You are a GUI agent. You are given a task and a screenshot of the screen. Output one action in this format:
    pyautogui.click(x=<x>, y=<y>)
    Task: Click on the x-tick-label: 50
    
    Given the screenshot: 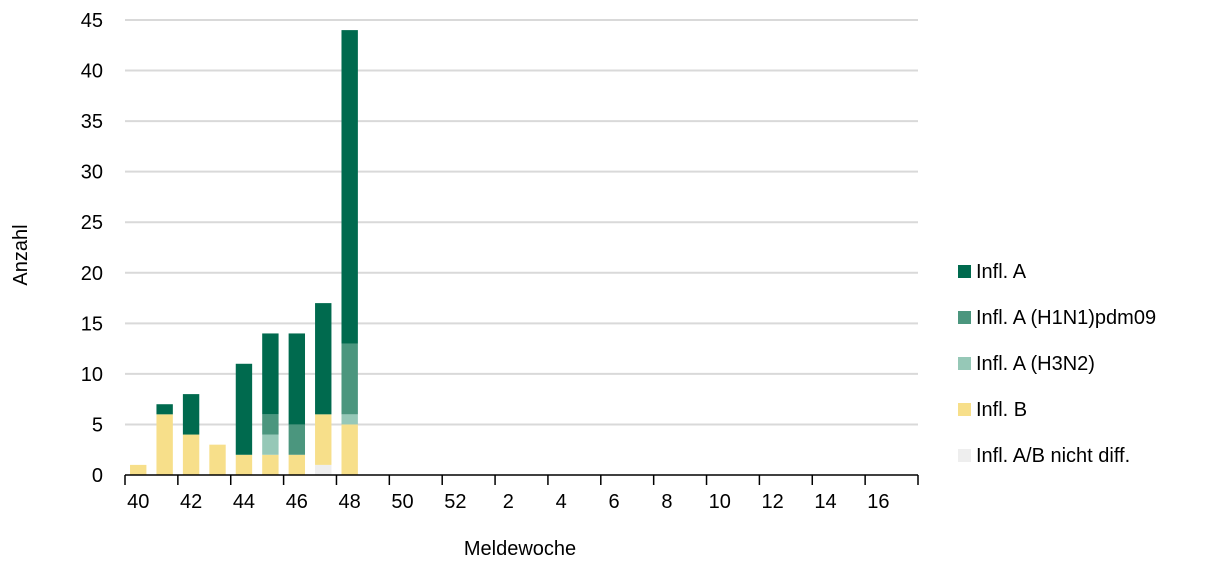 What is the action you would take?
    pyautogui.click(x=402, y=502)
    